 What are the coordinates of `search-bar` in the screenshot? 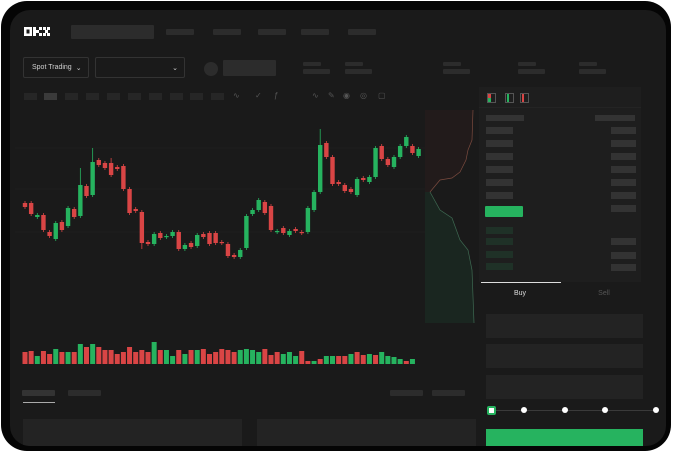 It's located at (112, 32).